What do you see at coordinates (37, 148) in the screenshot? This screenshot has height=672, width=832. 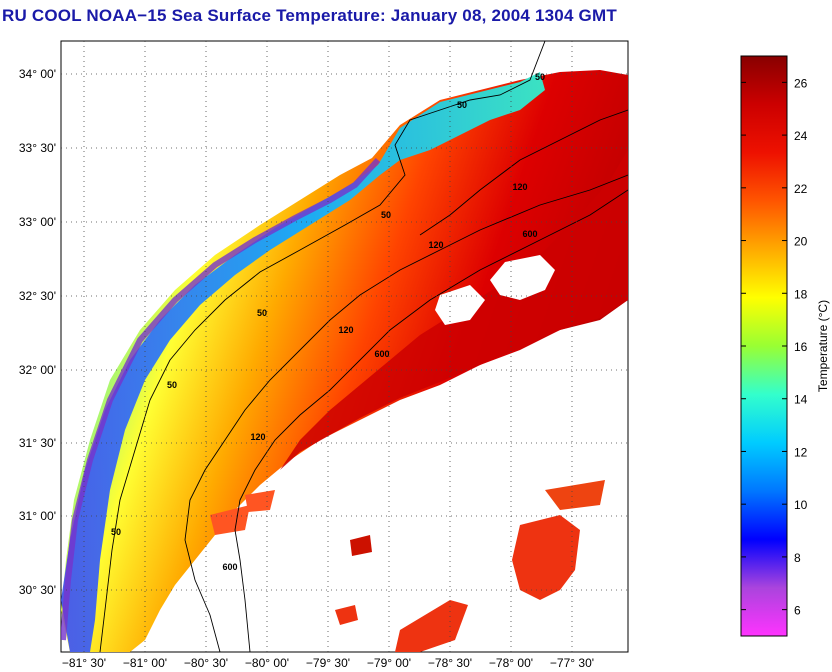 I see `latitude-label: 33° 30'` at bounding box center [37, 148].